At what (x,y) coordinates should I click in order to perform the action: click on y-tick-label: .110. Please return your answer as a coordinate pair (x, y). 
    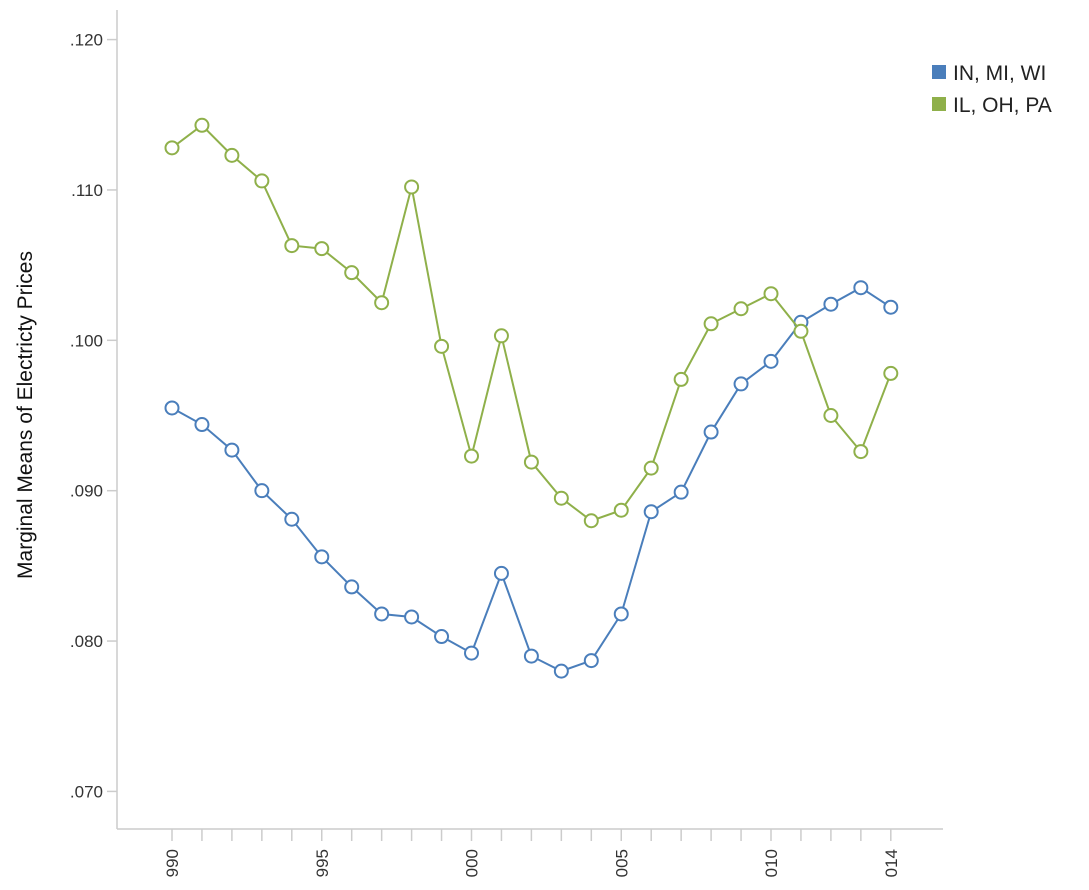
    Looking at the image, I should click on (87, 190).